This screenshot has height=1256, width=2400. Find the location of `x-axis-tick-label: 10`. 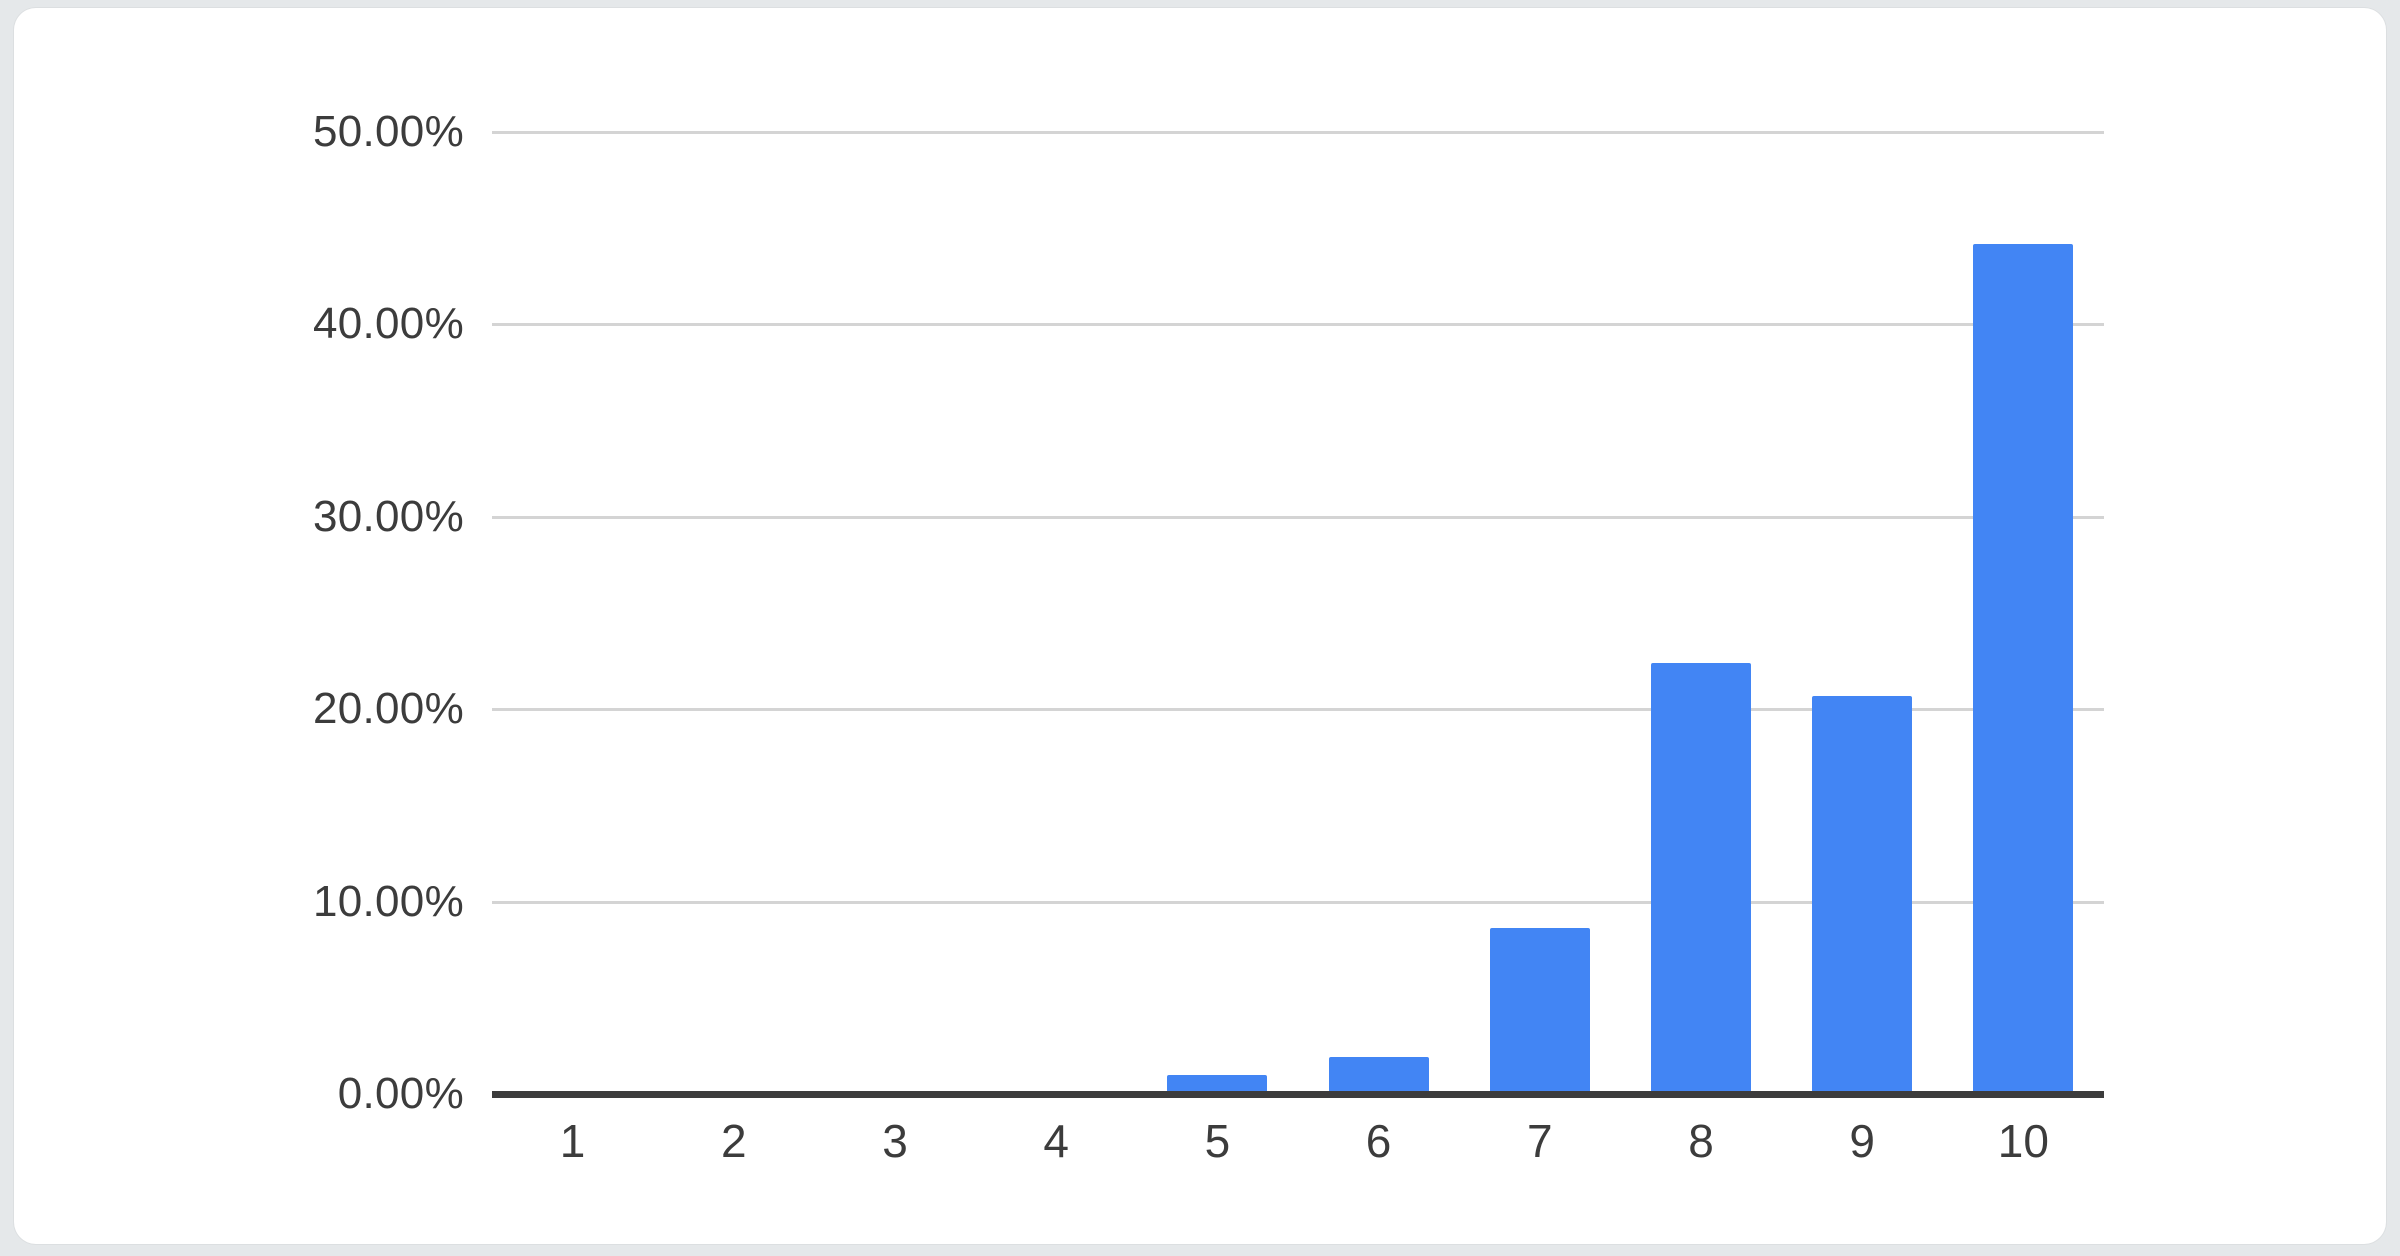

x-axis-tick-label: 10 is located at coordinates (2023, 1141).